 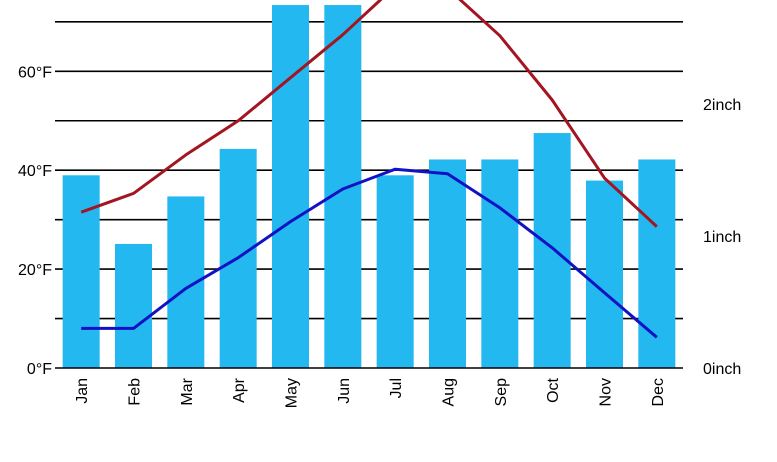 I want to click on x-tick-label-mar: Mar, so click(x=187, y=391).